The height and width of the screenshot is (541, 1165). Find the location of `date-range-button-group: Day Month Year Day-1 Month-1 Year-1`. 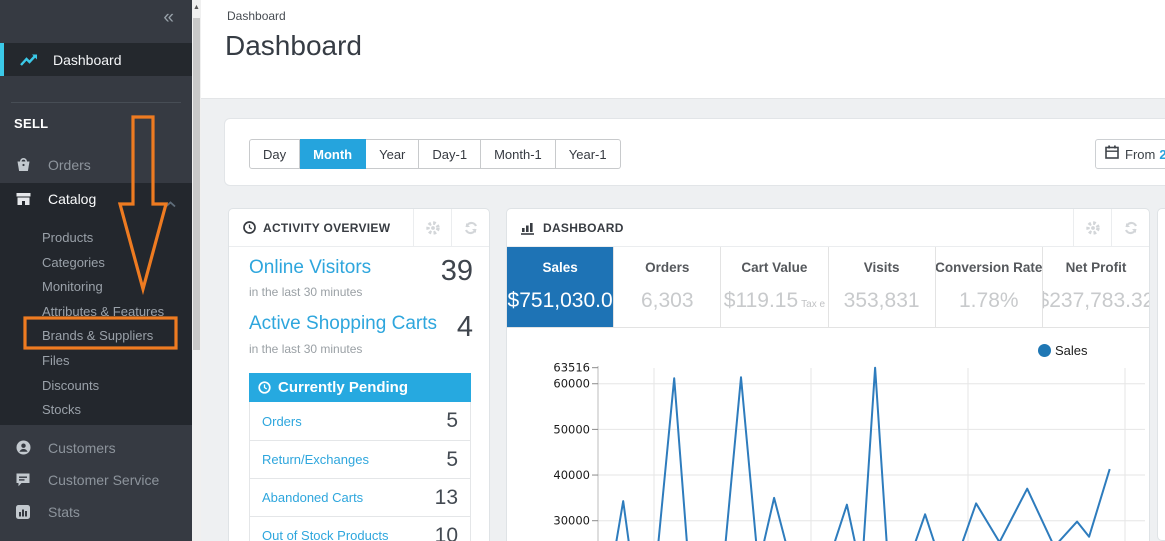

date-range-button-group: Day Month Year Day-1 Month-1 Year-1 is located at coordinates (435, 154).